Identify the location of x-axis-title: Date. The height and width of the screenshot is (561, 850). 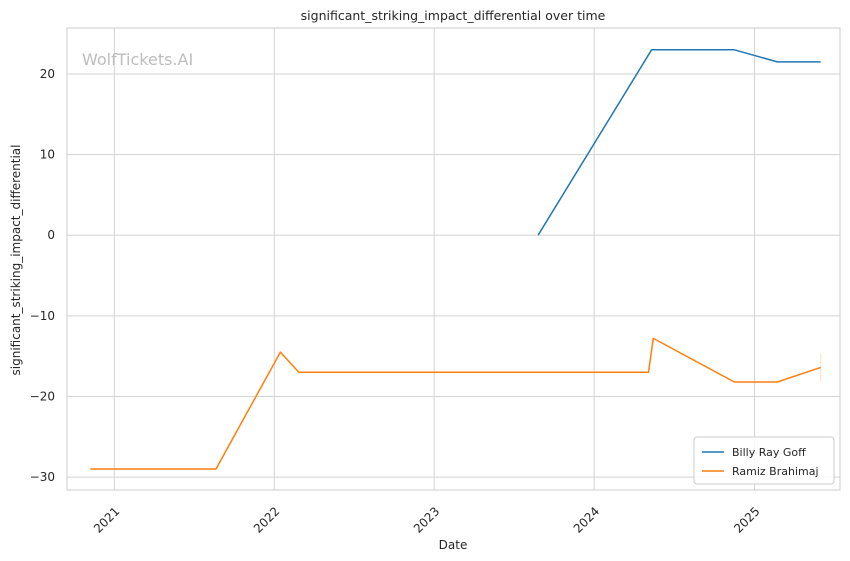
(453, 545).